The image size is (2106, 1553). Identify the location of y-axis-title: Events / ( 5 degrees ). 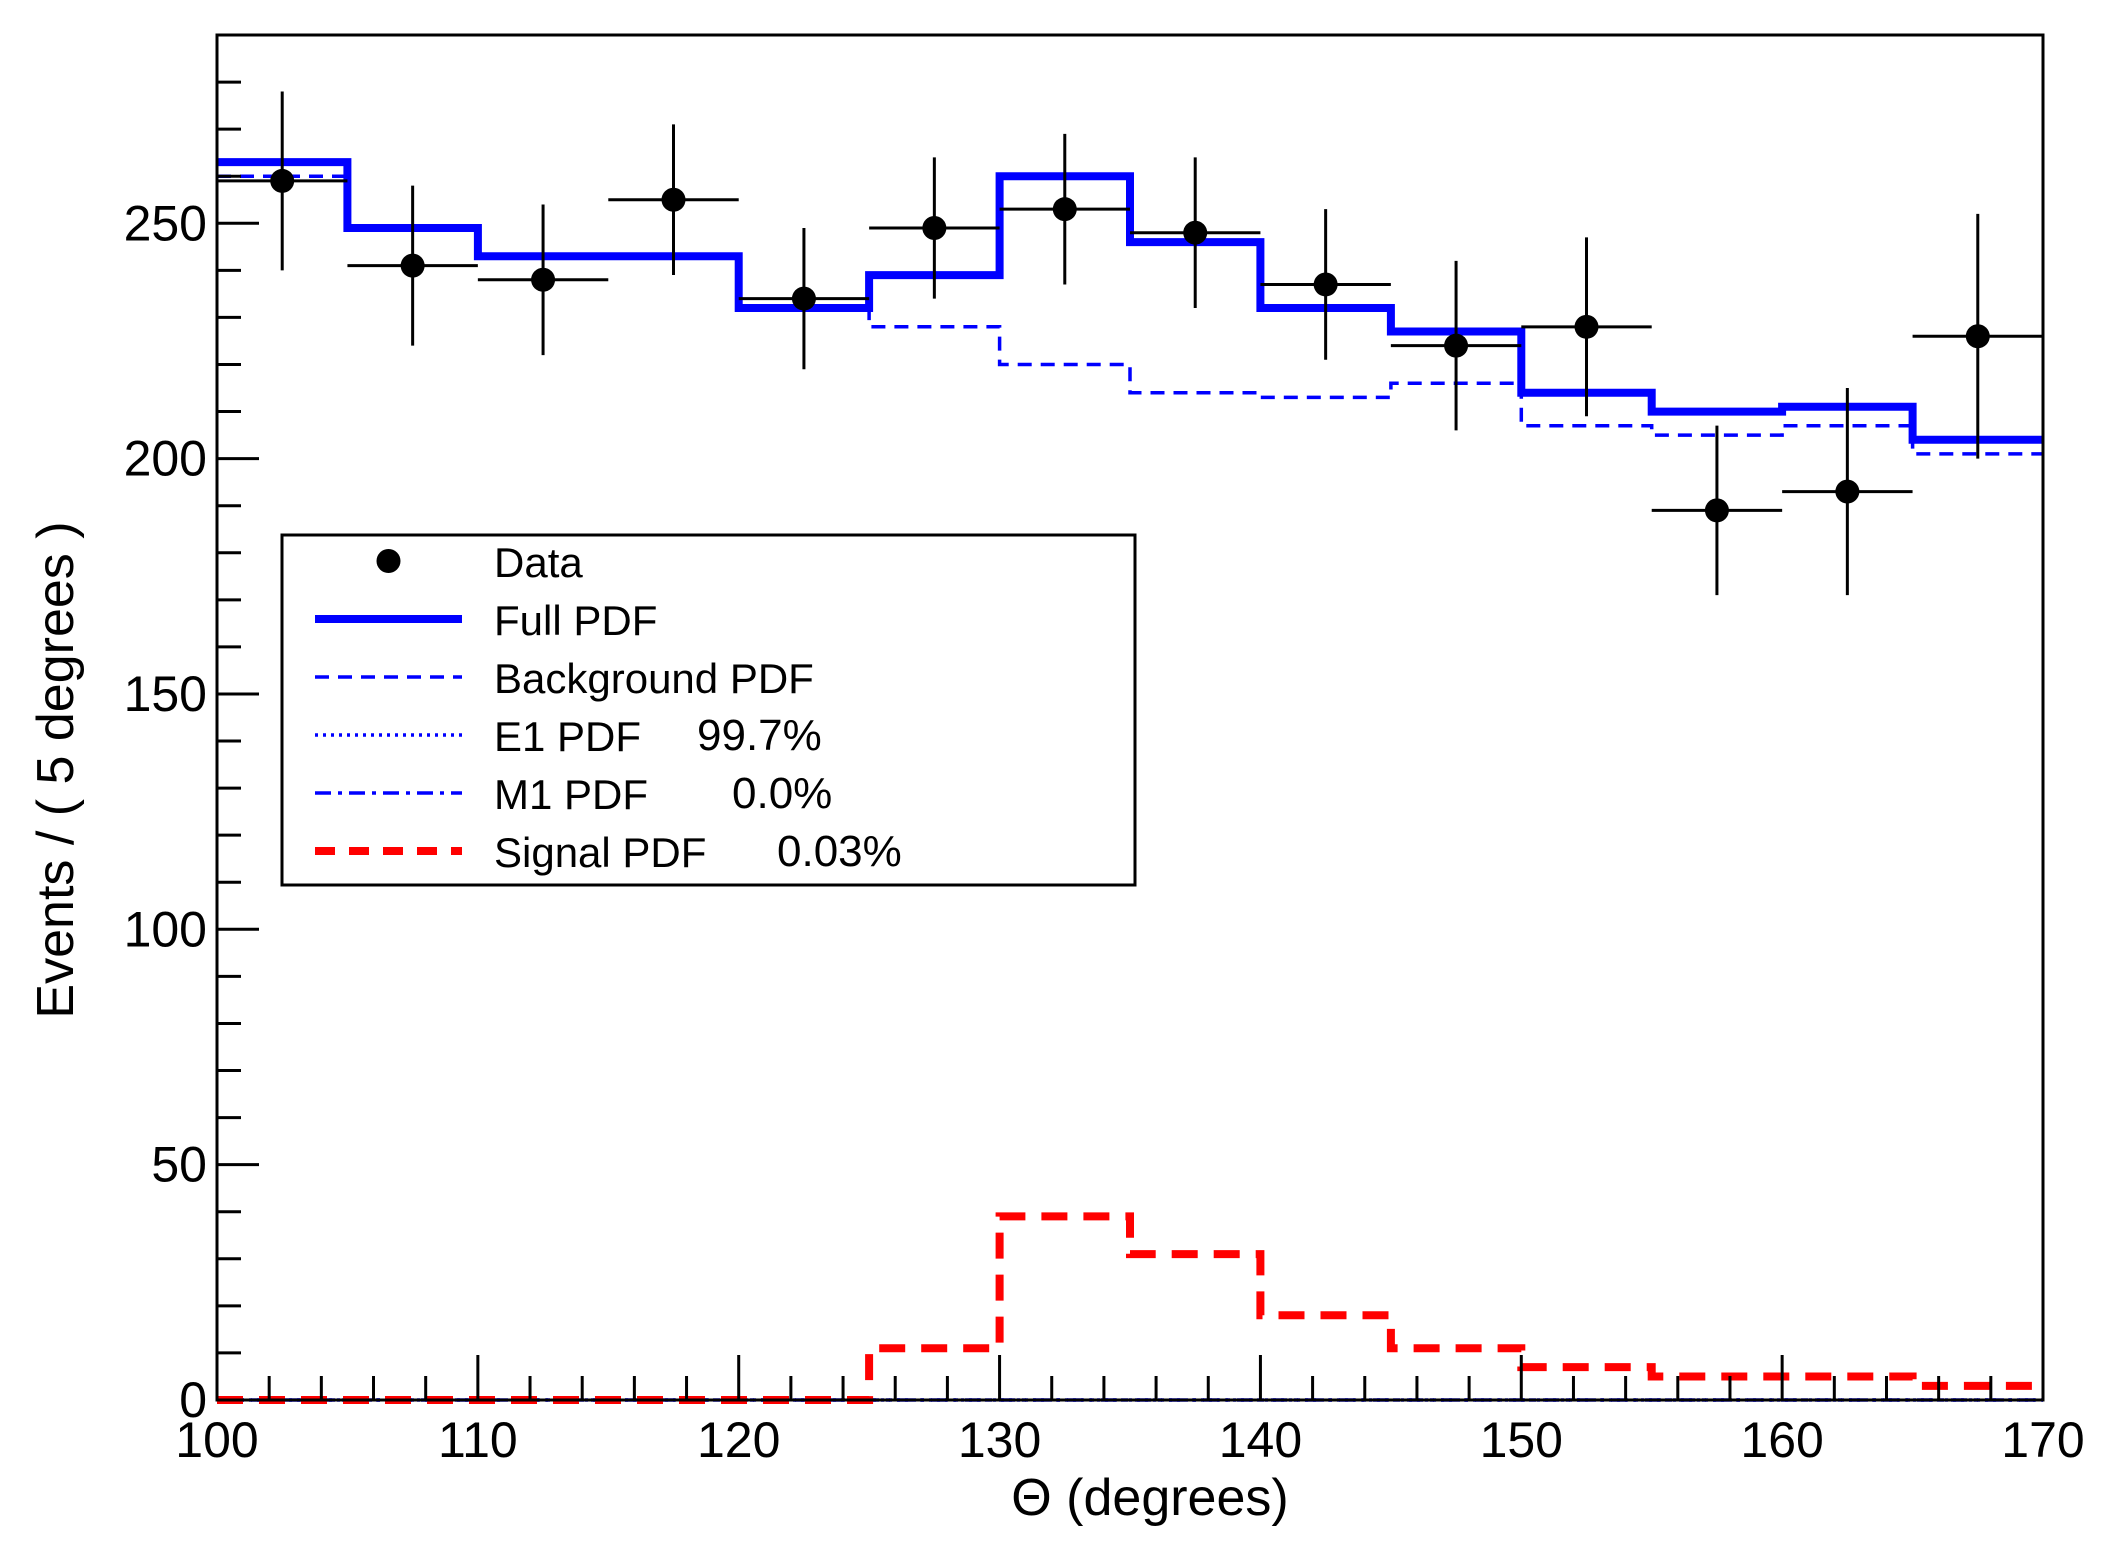
(56, 769).